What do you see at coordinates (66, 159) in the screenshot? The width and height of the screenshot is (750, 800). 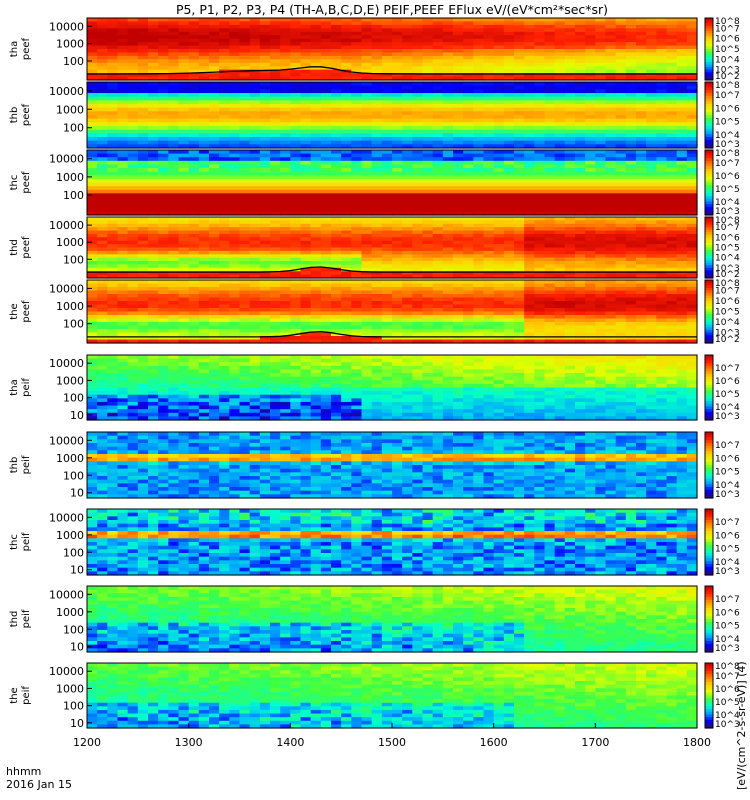 I see `y-tick-label: 10000` at bounding box center [66, 159].